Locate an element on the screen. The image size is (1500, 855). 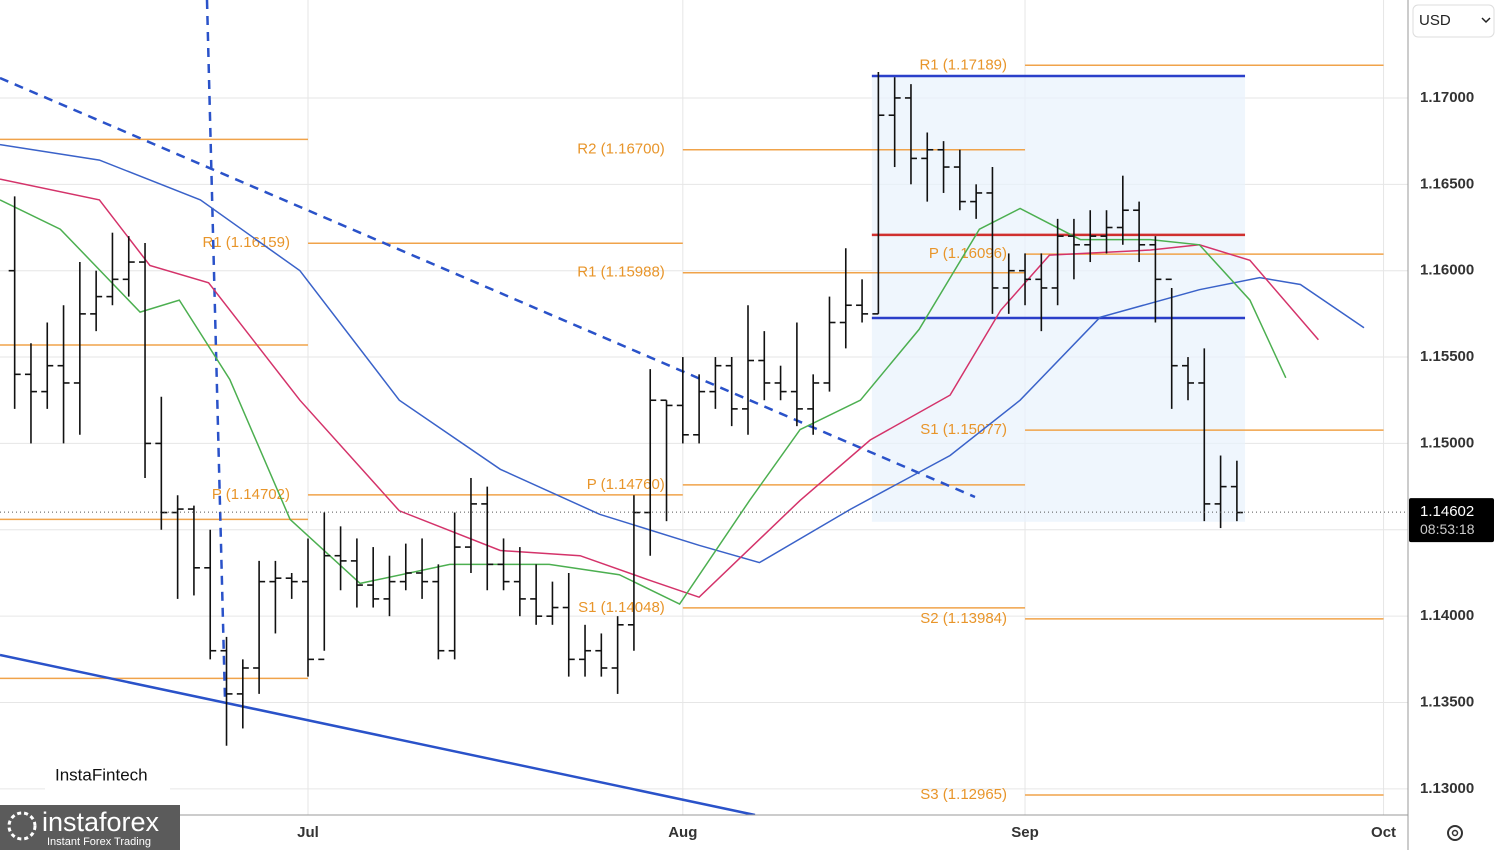
y-tick-label: 1.17000 is located at coordinates (1447, 97).